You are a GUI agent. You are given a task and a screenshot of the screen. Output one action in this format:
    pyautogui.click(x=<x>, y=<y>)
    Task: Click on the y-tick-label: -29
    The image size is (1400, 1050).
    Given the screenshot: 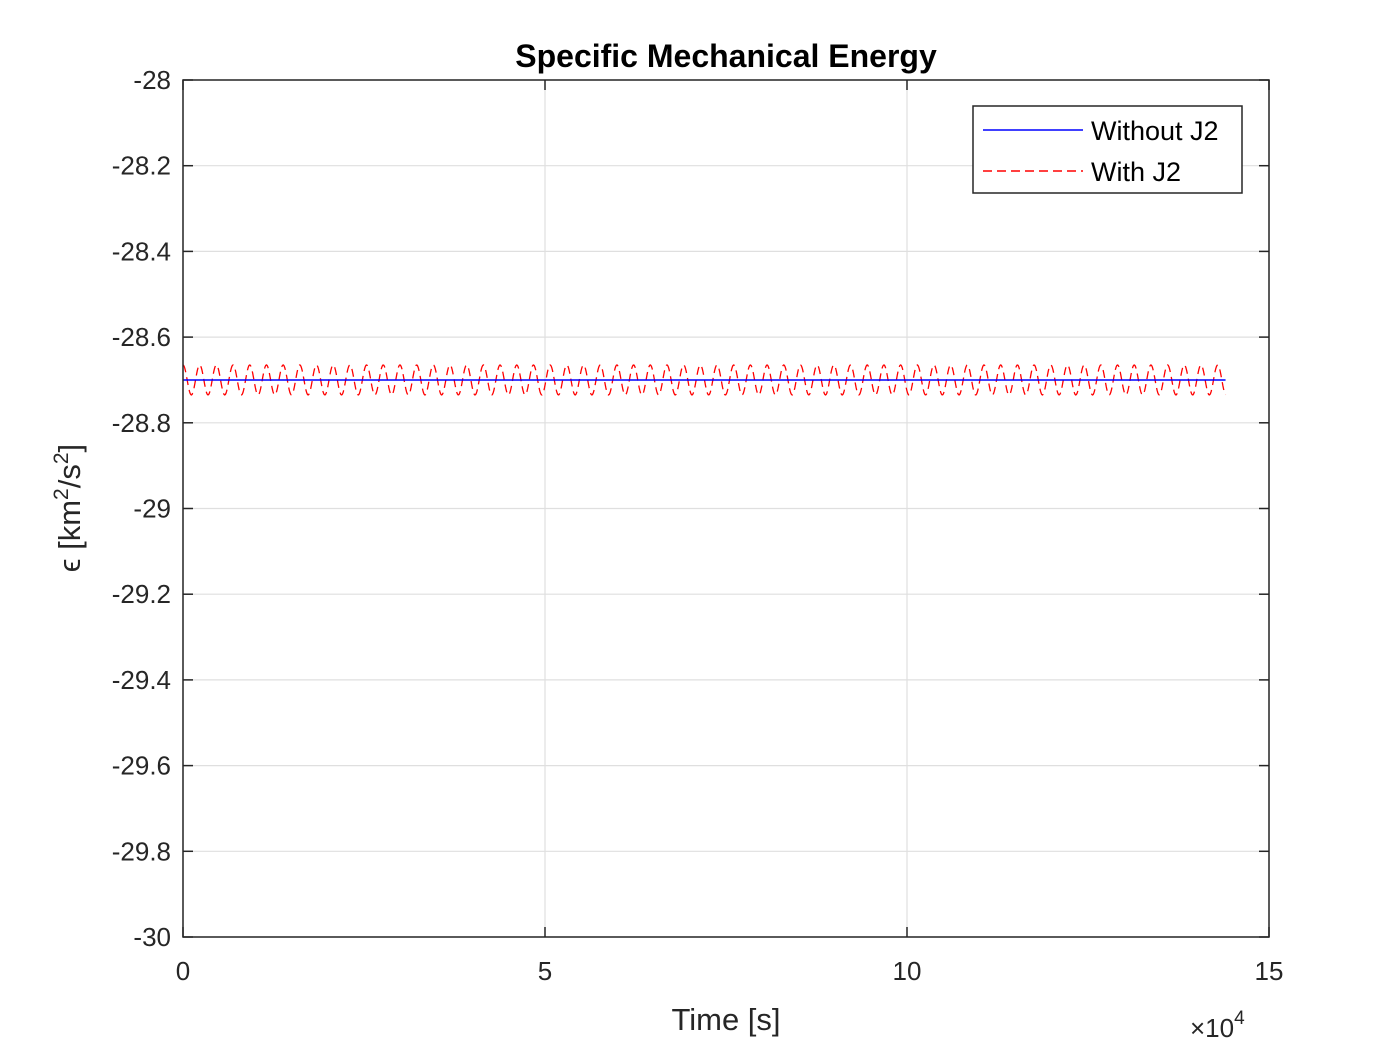 What is the action you would take?
    pyautogui.click(x=152, y=509)
    